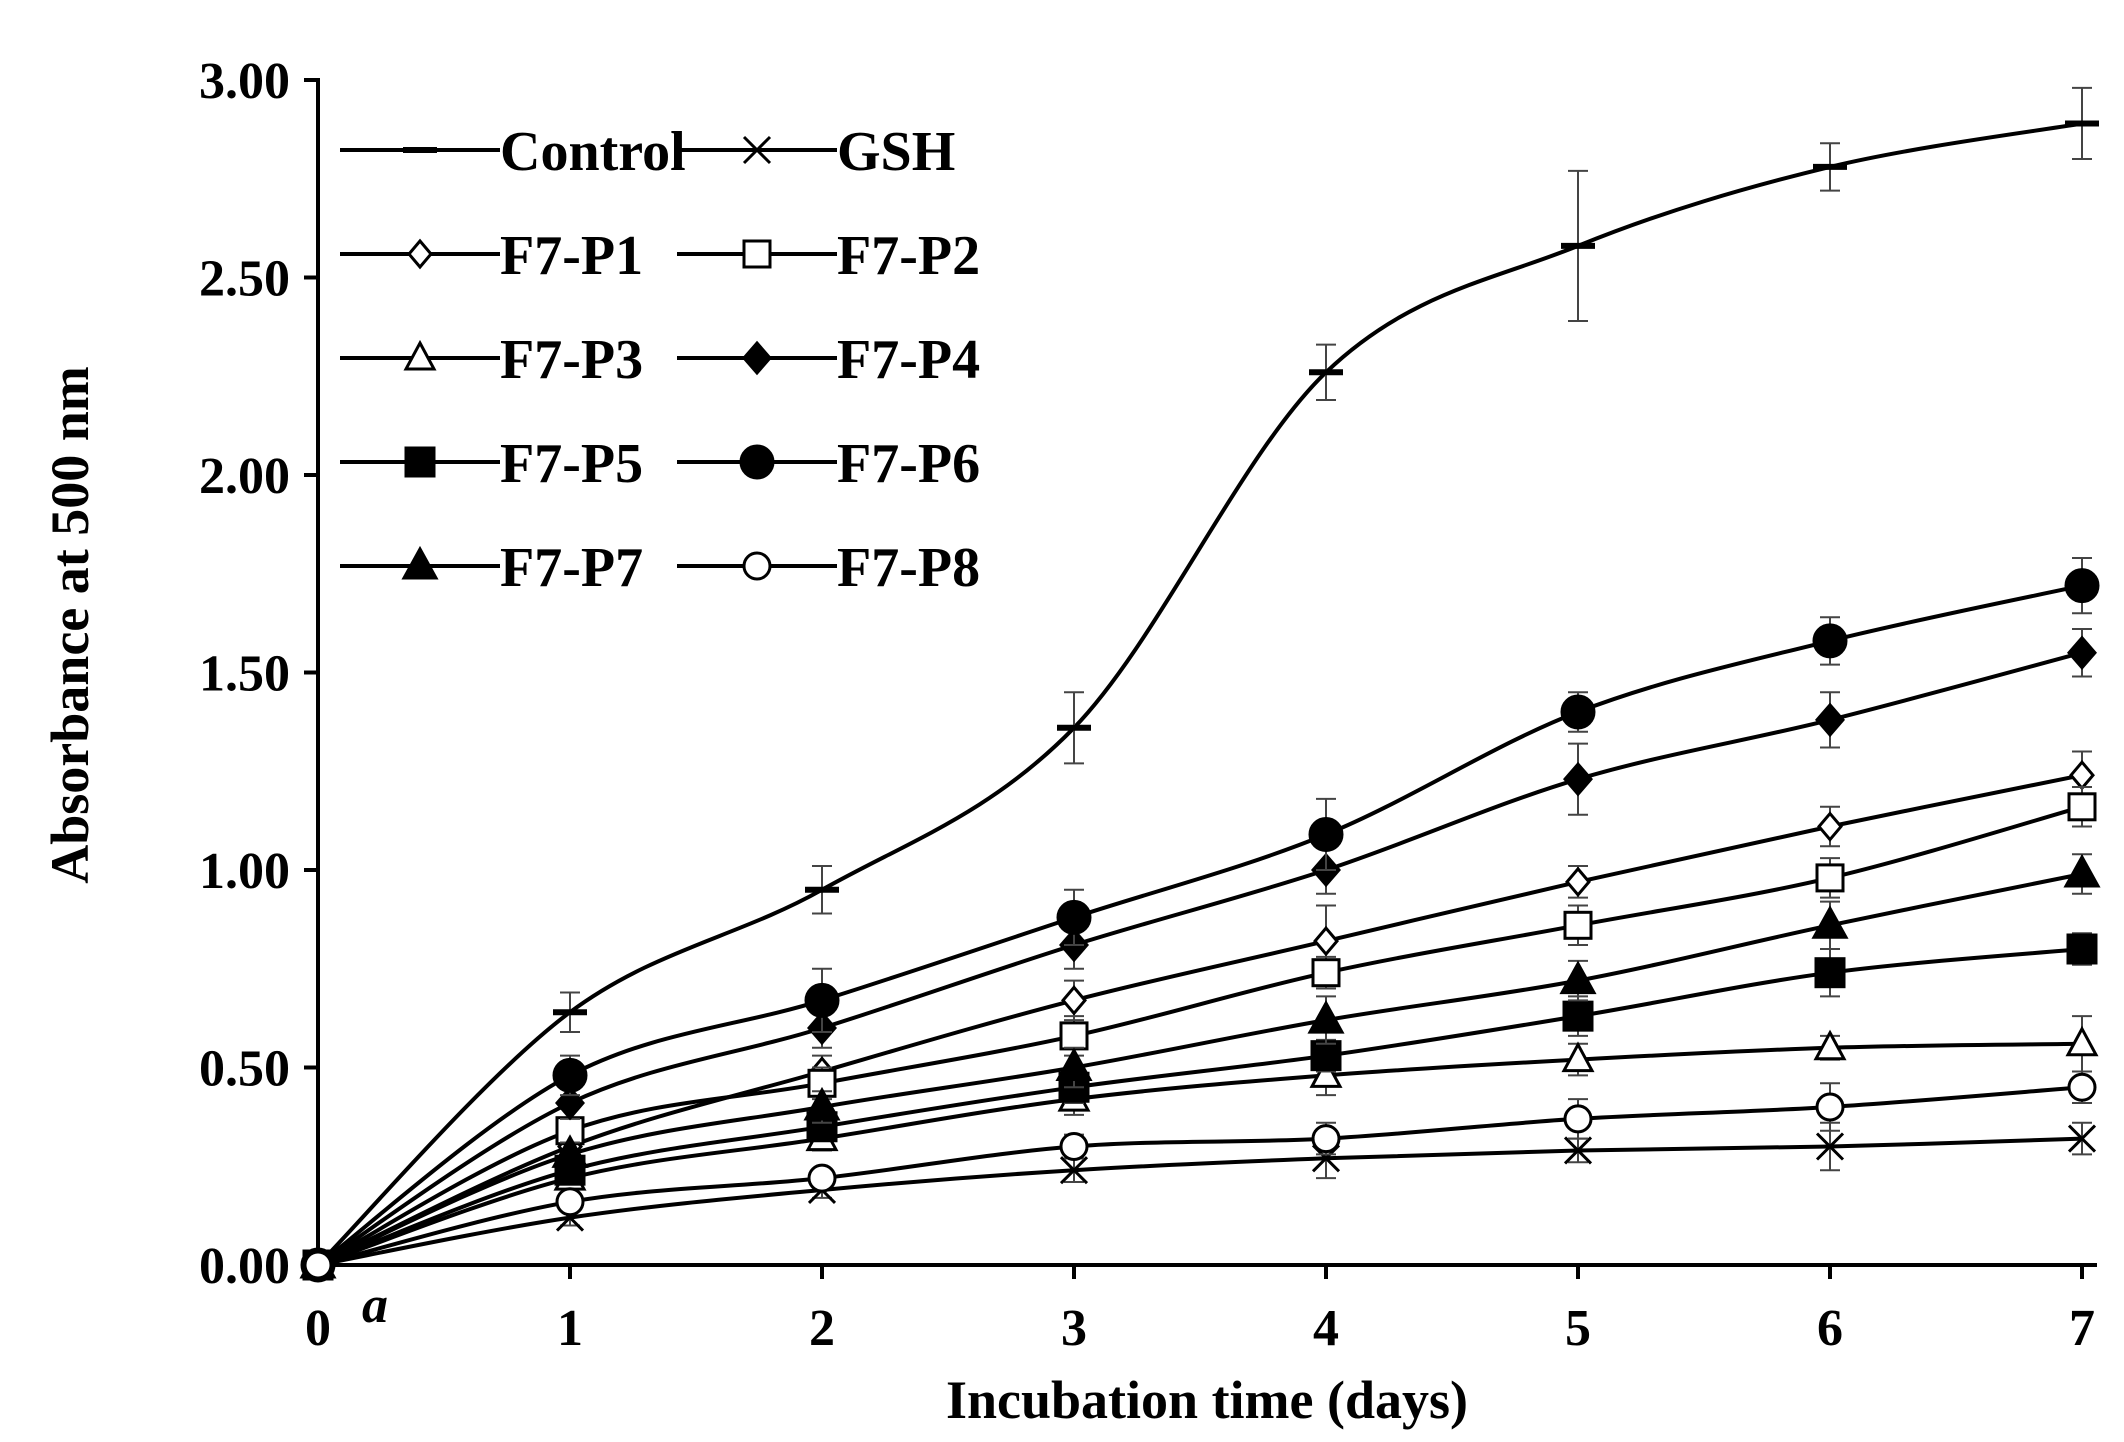 The height and width of the screenshot is (1442, 2124). I want to click on x-tick-label: 5, so click(1578, 1328).